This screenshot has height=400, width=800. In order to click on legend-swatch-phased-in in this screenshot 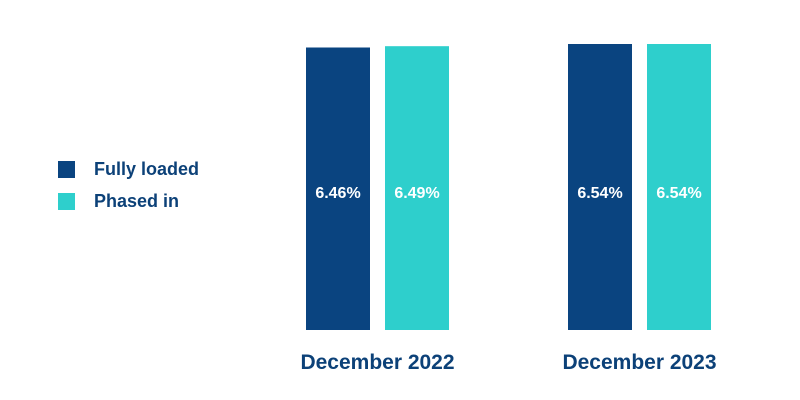, I will do `click(66, 201)`.